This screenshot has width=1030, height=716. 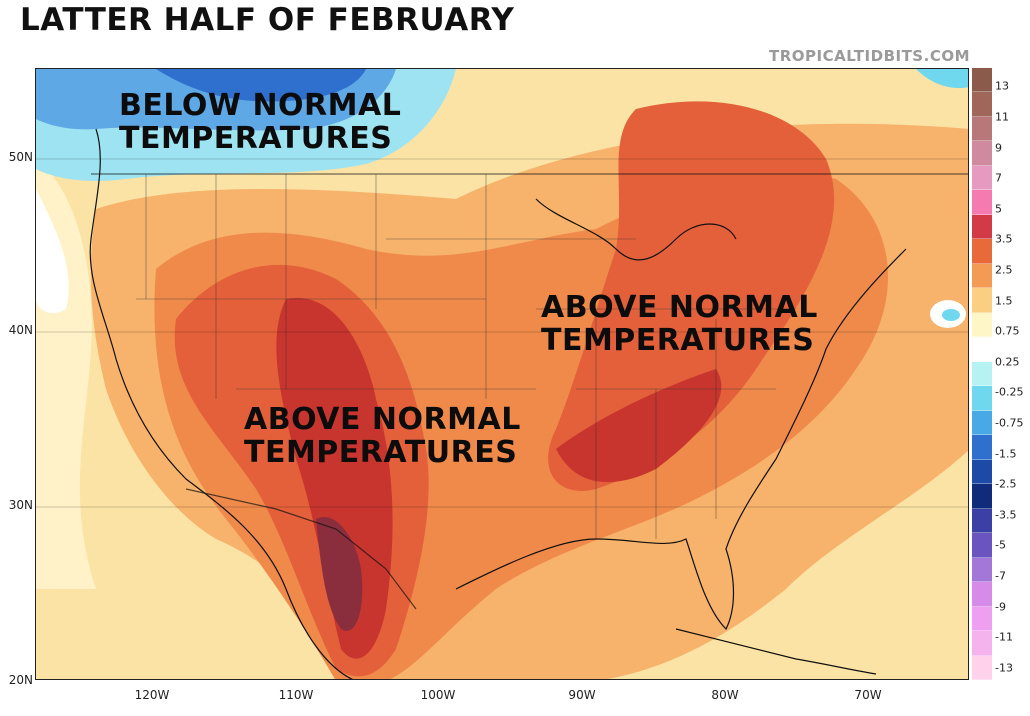 What do you see at coordinates (1004, 637) in the screenshot?
I see `colorbar-tick-label: -11` at bounding box center [1004, 637].